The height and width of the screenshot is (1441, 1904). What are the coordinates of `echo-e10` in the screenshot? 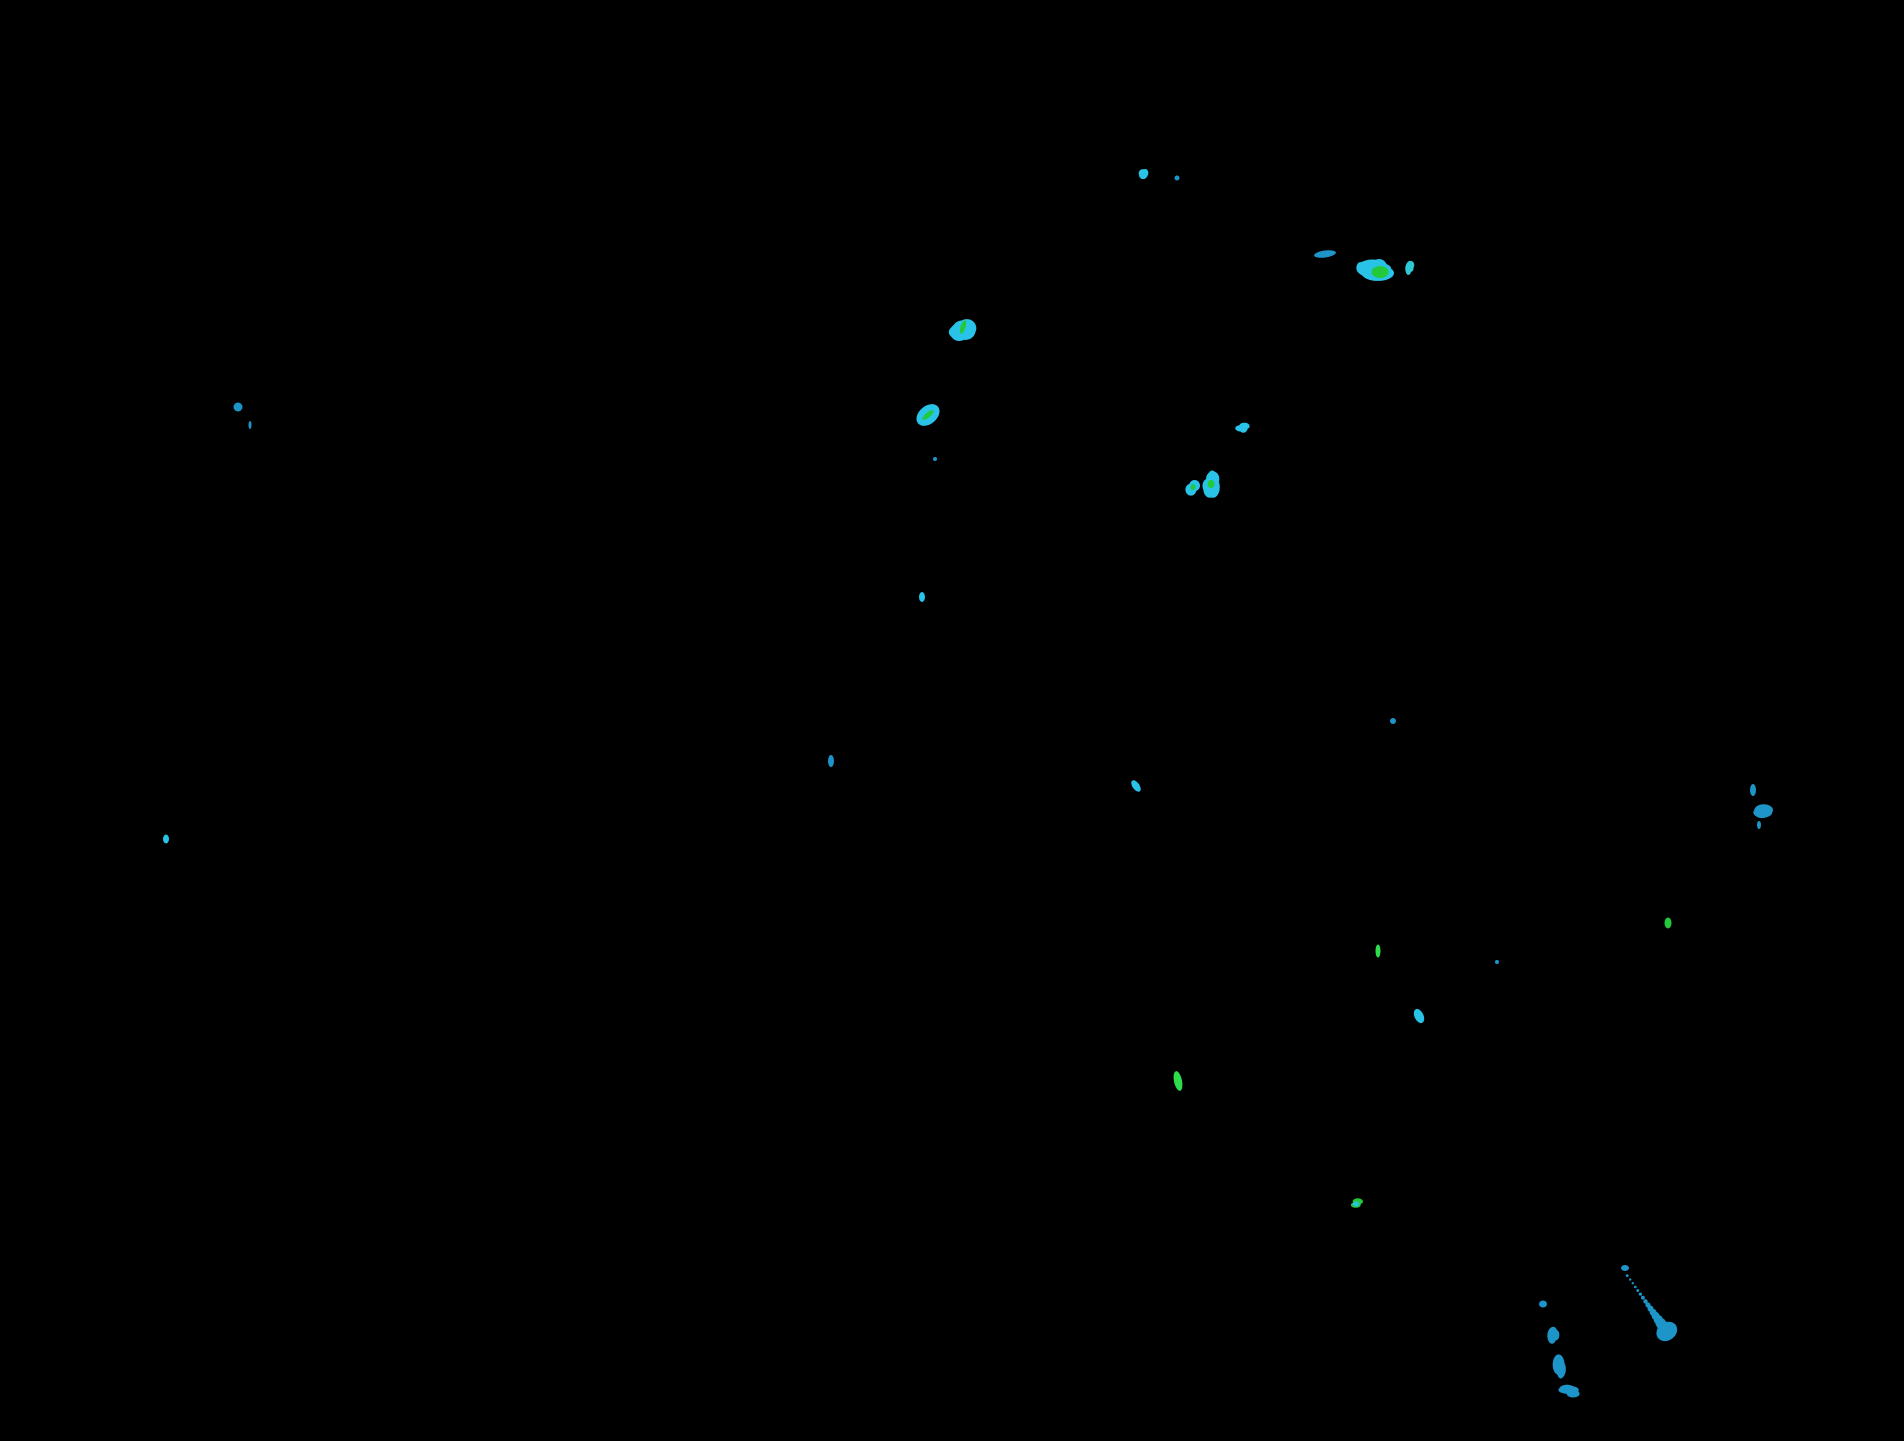 It's located at (928, 415).